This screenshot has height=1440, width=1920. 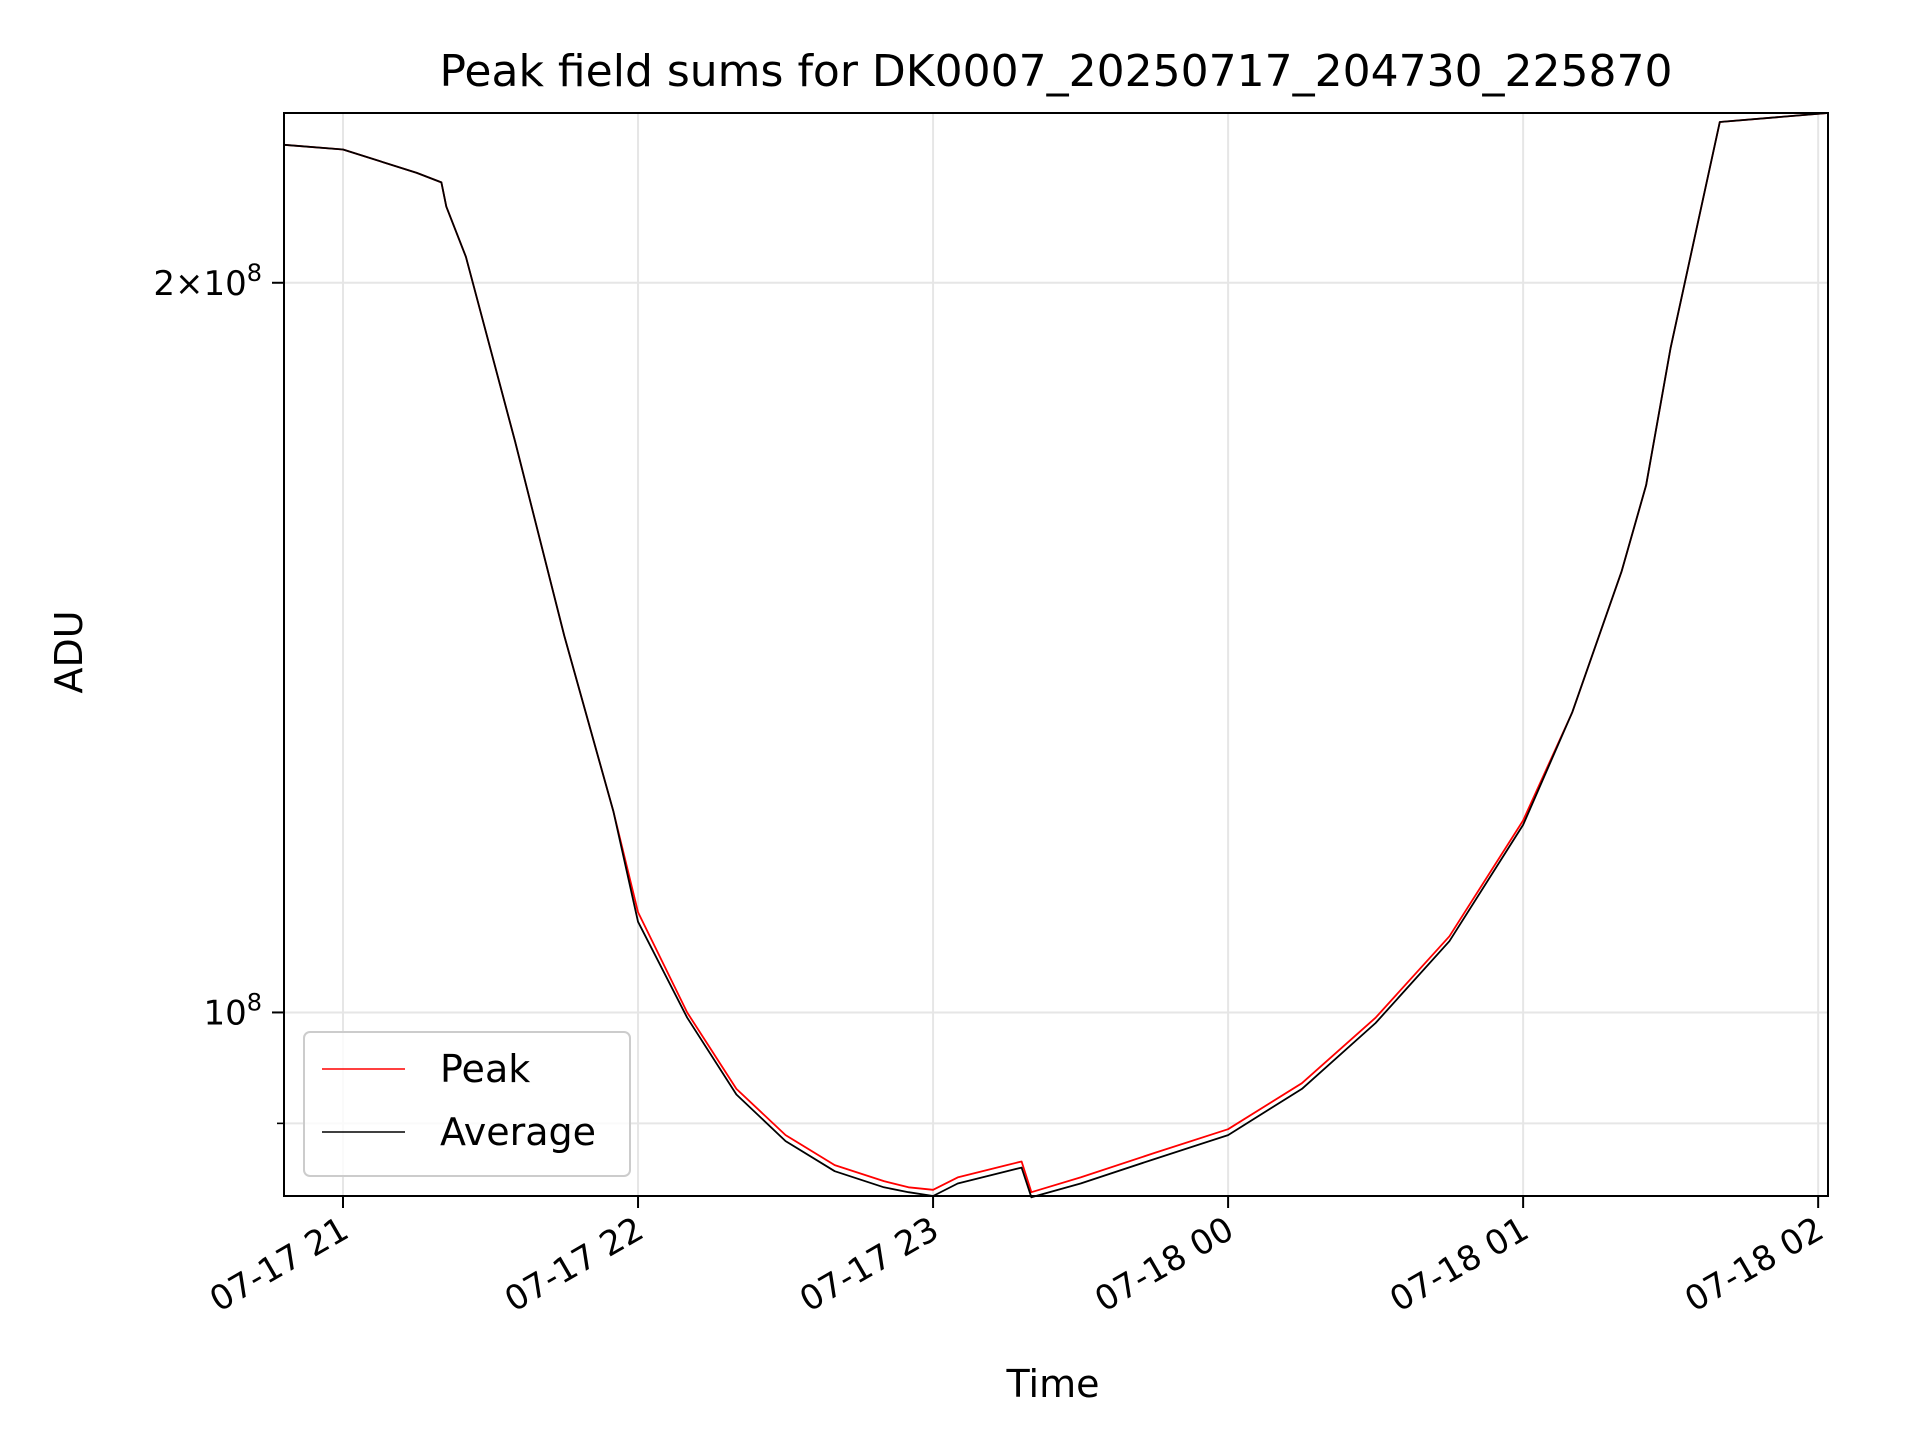 I want to click on legend: Peak Average, so click(x=467, y=1104).